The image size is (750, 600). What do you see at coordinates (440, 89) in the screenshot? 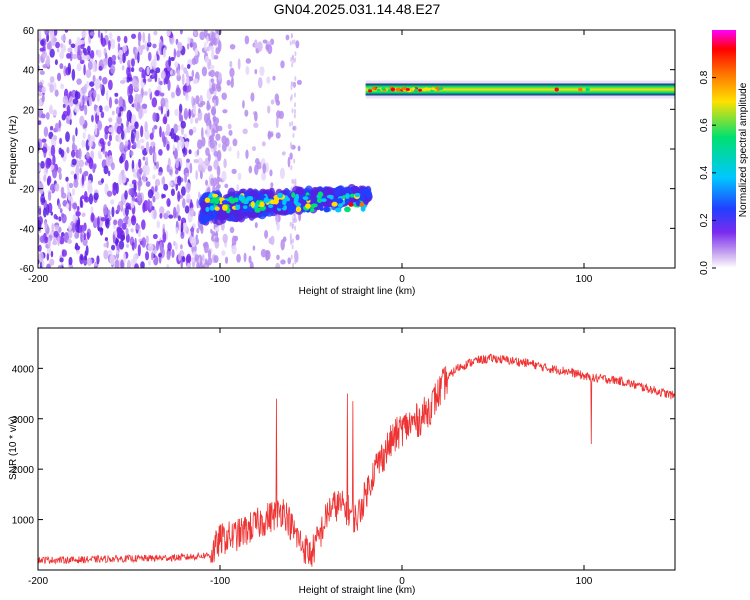
I see `heatmap-line-peak` at bounding box center [440, 89].